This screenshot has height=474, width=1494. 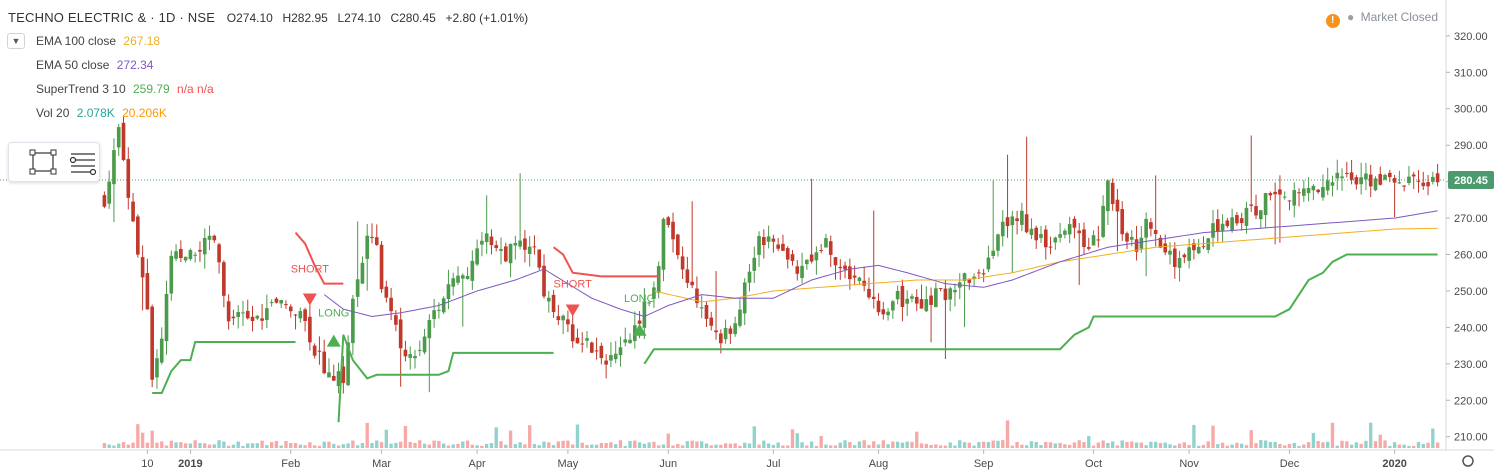 I want to click on market-status: ! ● Market Closed, so click(x=1381, y=19).